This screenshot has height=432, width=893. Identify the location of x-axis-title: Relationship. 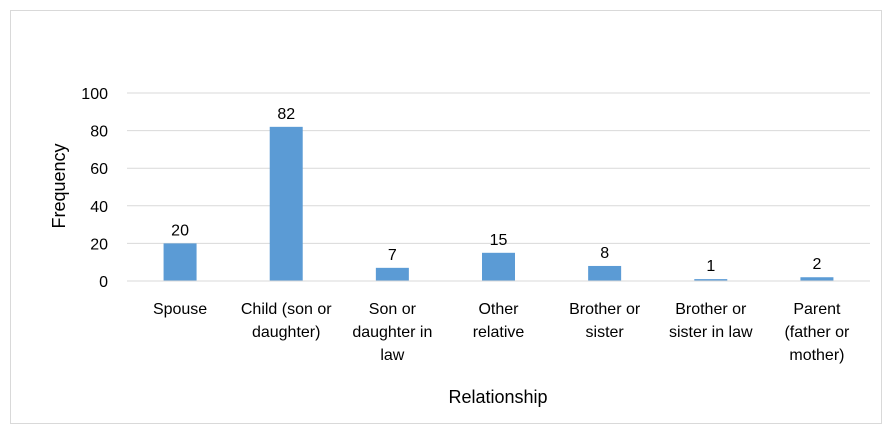
(497, 397).